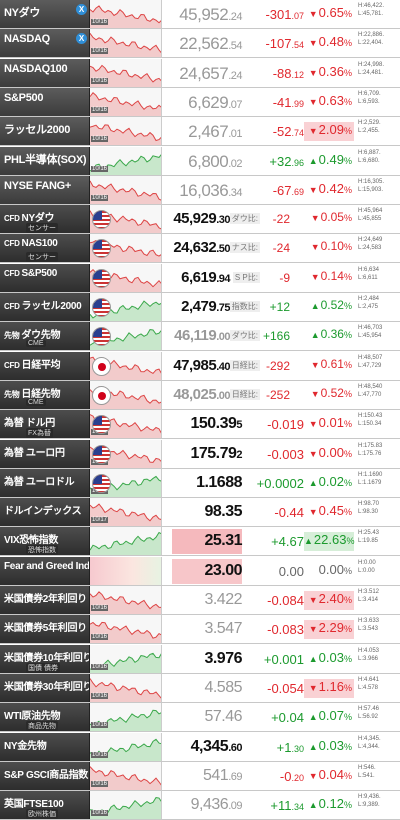  Describe the element at coordinates (45, 512) in the screenshot. I see `row-label: ドルインデックス` at that location.